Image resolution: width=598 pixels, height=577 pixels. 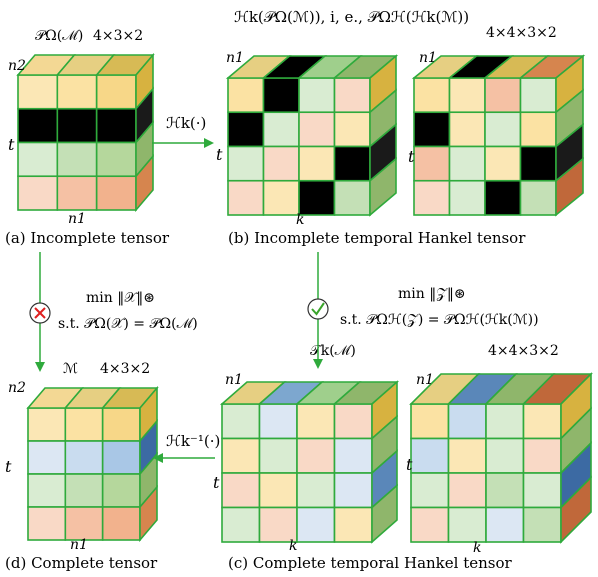 I want to click on arrow-a-to-b-label: ℋk(·), so click(x=186, y=123).